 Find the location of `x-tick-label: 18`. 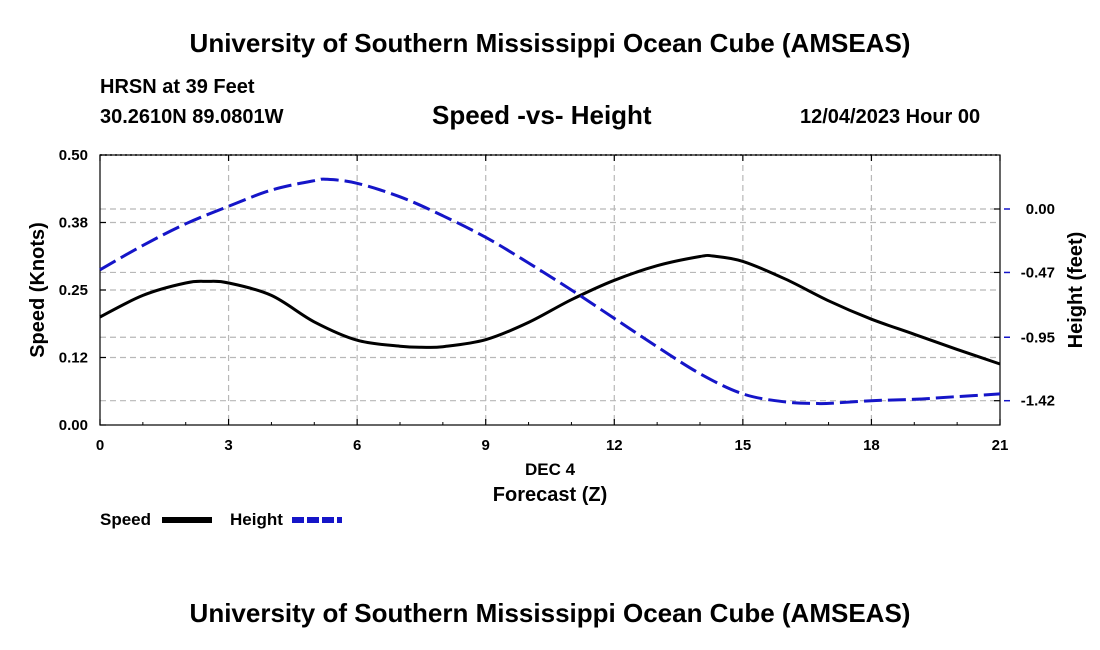

x-tick-label: 18 is located at coordinates (871, 445).